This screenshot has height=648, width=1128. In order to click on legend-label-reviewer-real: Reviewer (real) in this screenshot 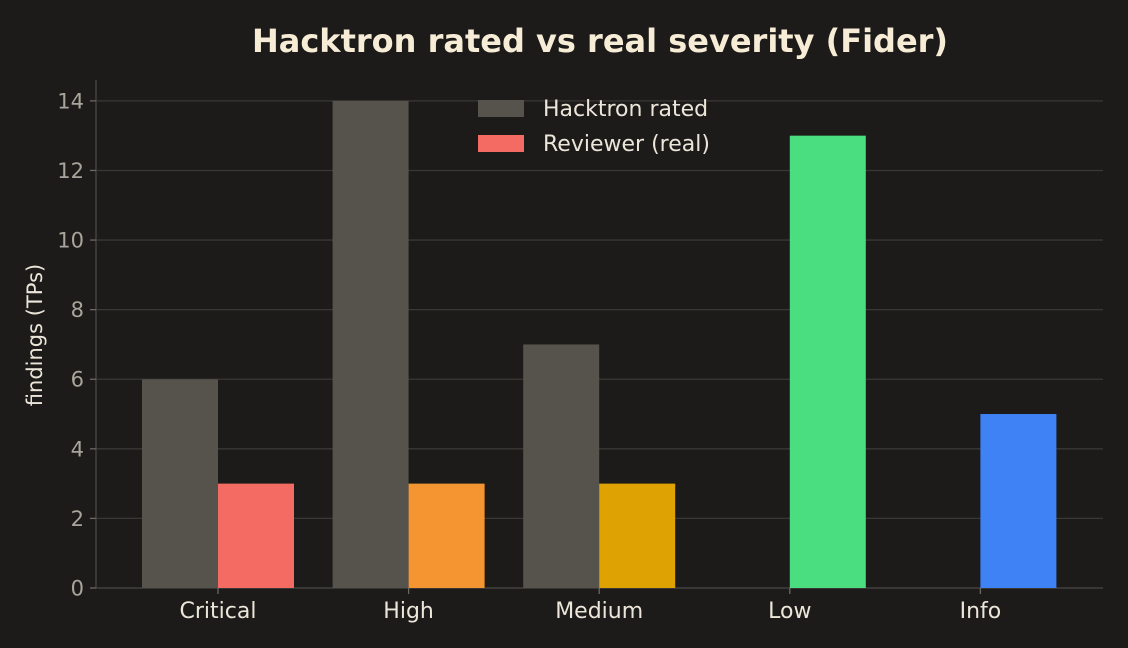, I will do `click(626, 144)`.